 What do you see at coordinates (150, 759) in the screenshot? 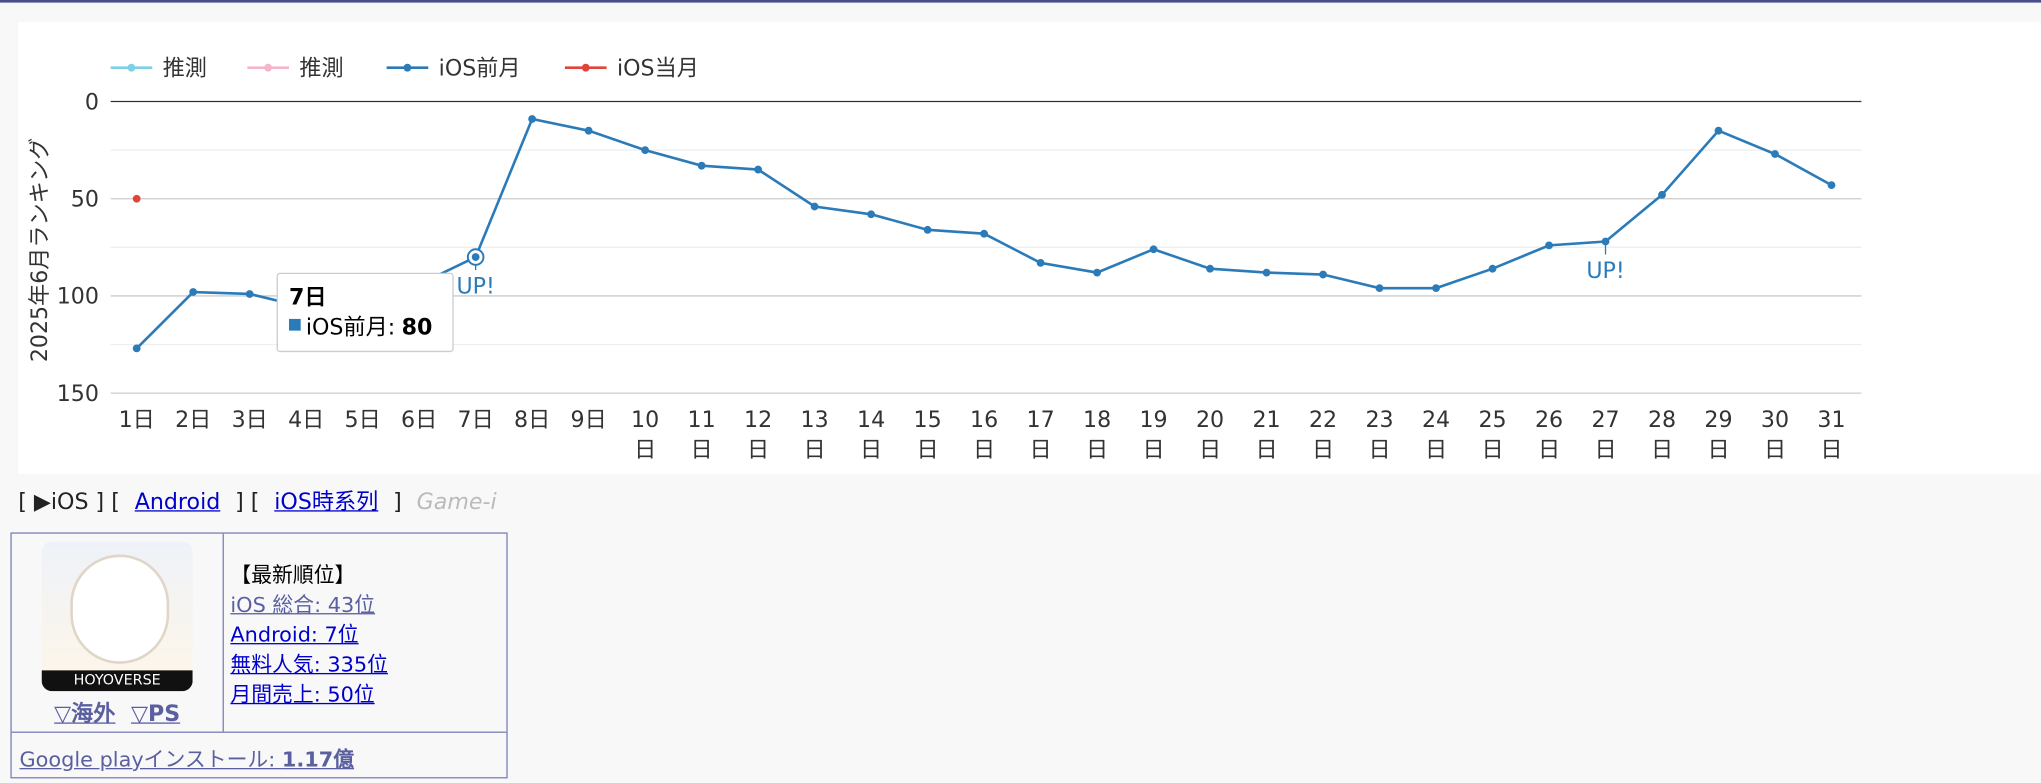
I see `install-label: Google playインストール:` at bounding box center [150, 759].